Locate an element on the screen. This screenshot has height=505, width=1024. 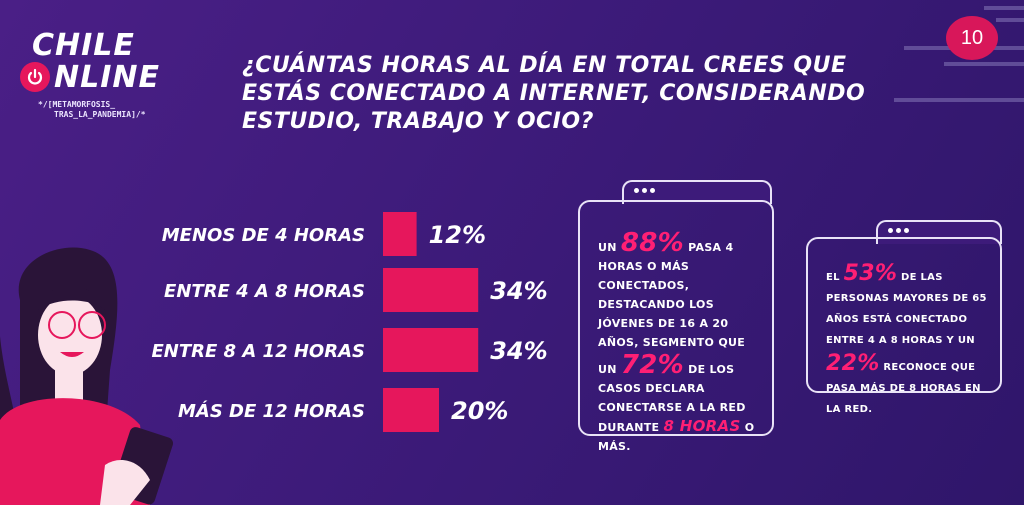
woman-illustration is located at coordinates (87, 376).